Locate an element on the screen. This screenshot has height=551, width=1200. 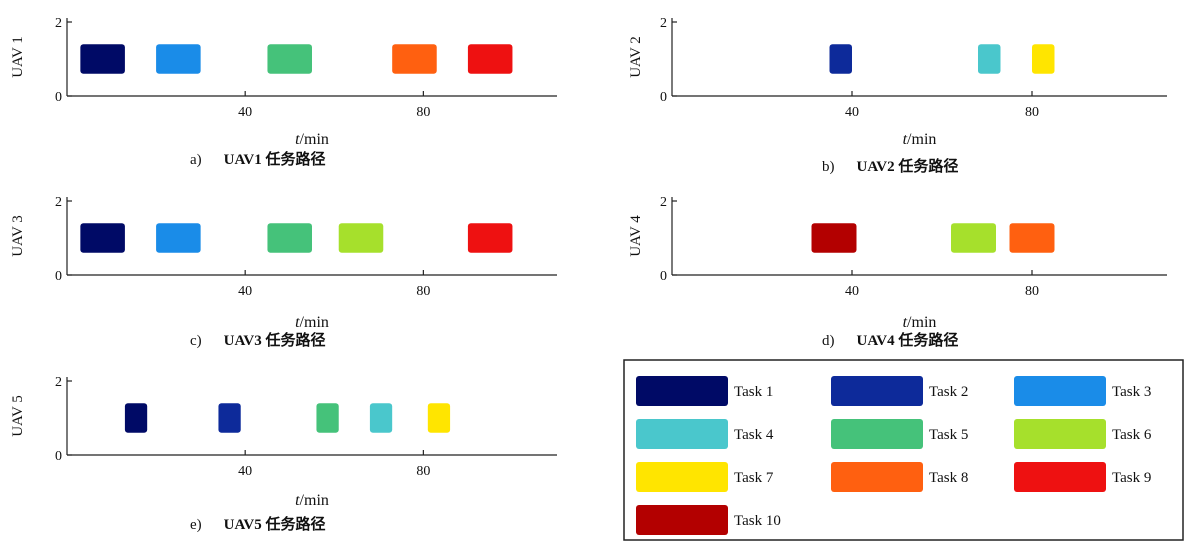
panel-caption-letter: e) is located at coordinates (196, 525).